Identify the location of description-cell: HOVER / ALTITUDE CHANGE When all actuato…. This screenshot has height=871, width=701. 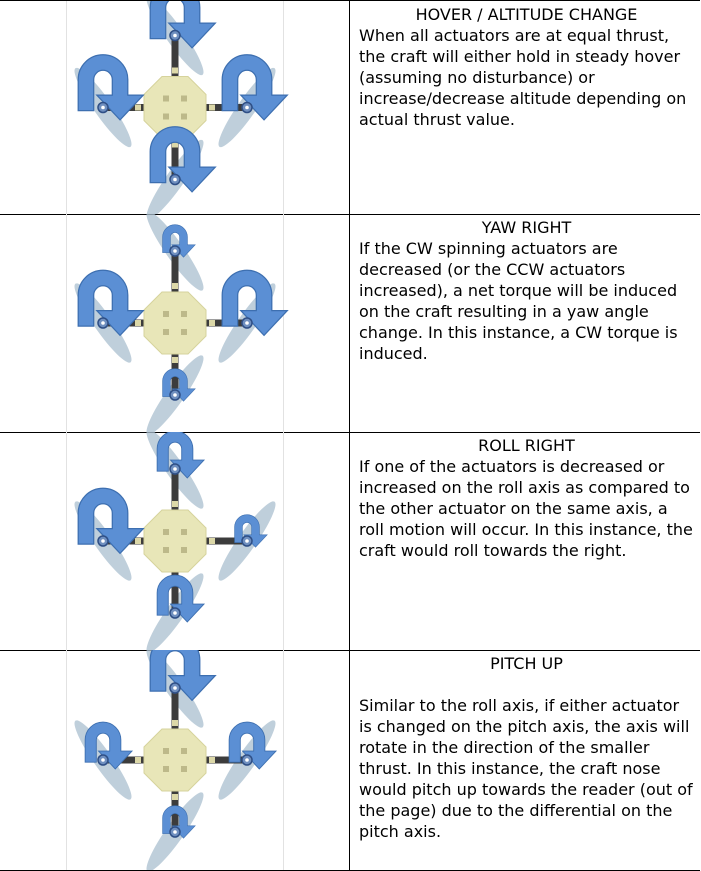
(525, 107).